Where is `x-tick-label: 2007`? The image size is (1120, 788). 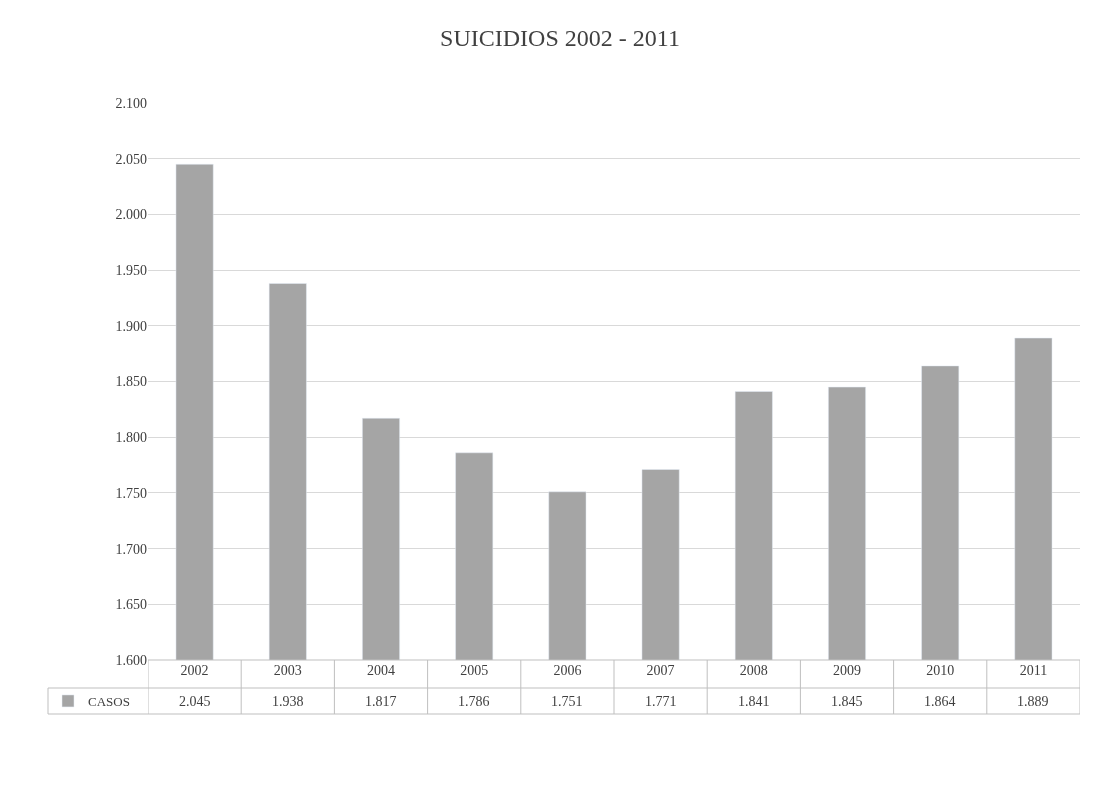
x-tick-label: 2007 is located at coordinates (660, 670).